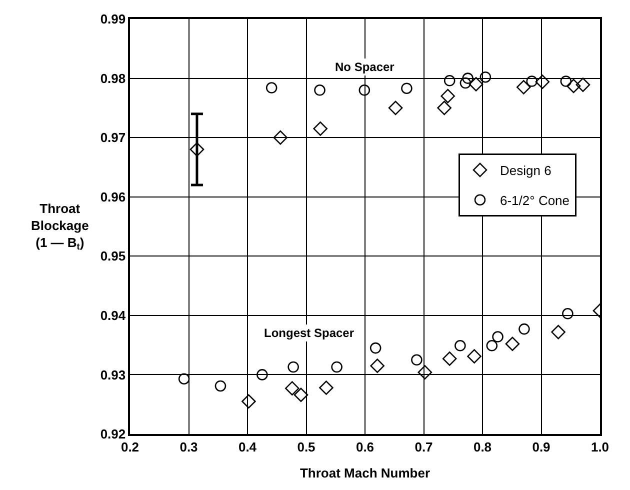 This screenshot has height=490, width=630. I want to click on y-tick-label: 0.99, so click(113, 19).